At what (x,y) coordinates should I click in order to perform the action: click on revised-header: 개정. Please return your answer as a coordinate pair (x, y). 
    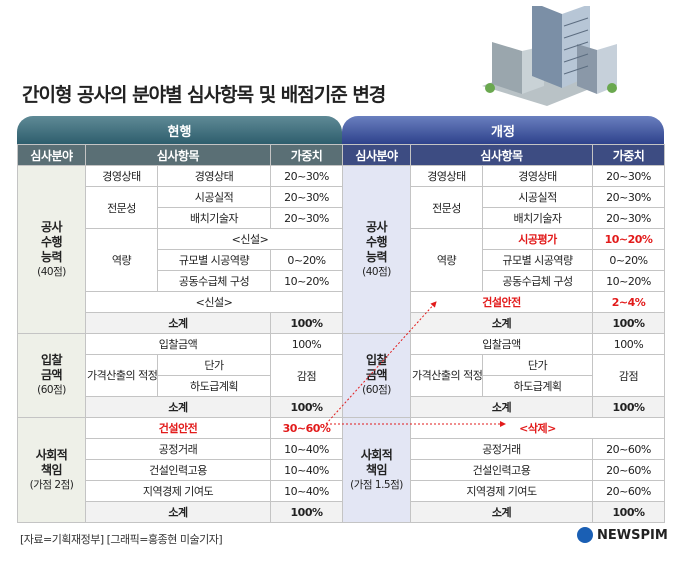
    Looking at the image, I should click on (503, 130).